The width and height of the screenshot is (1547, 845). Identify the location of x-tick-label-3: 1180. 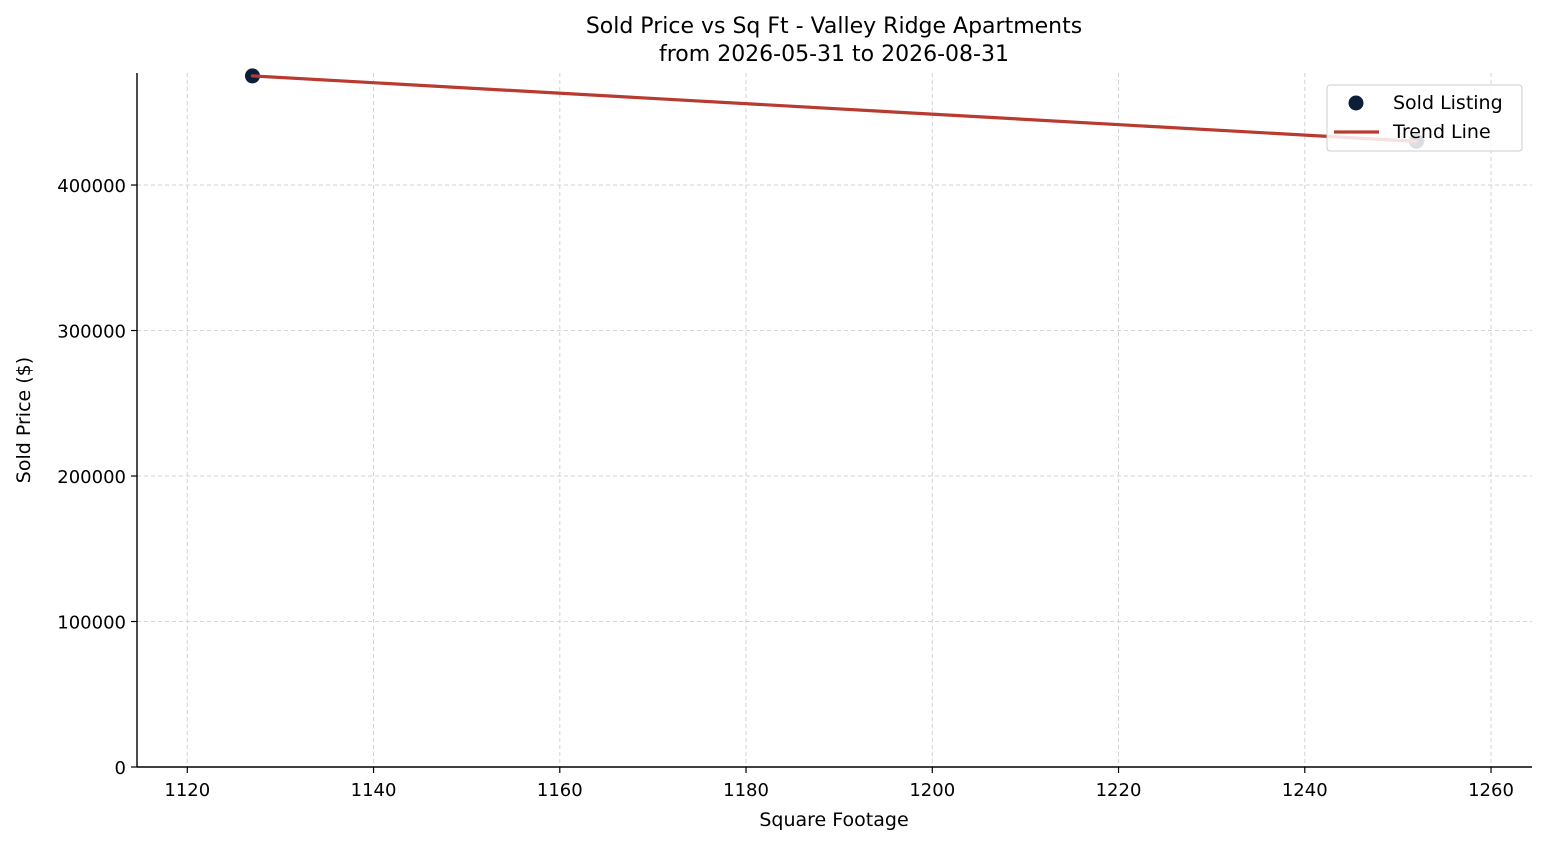
(746, 790).